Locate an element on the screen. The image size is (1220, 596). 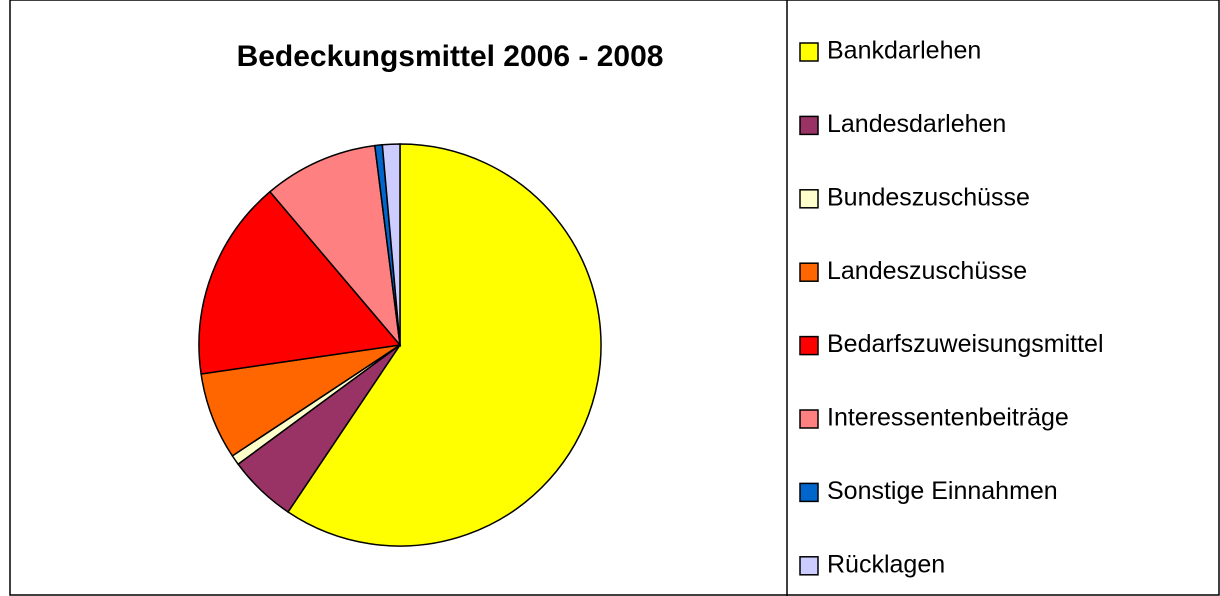
legend-label: Landesdarlehen is located at coordinates (916, 124).